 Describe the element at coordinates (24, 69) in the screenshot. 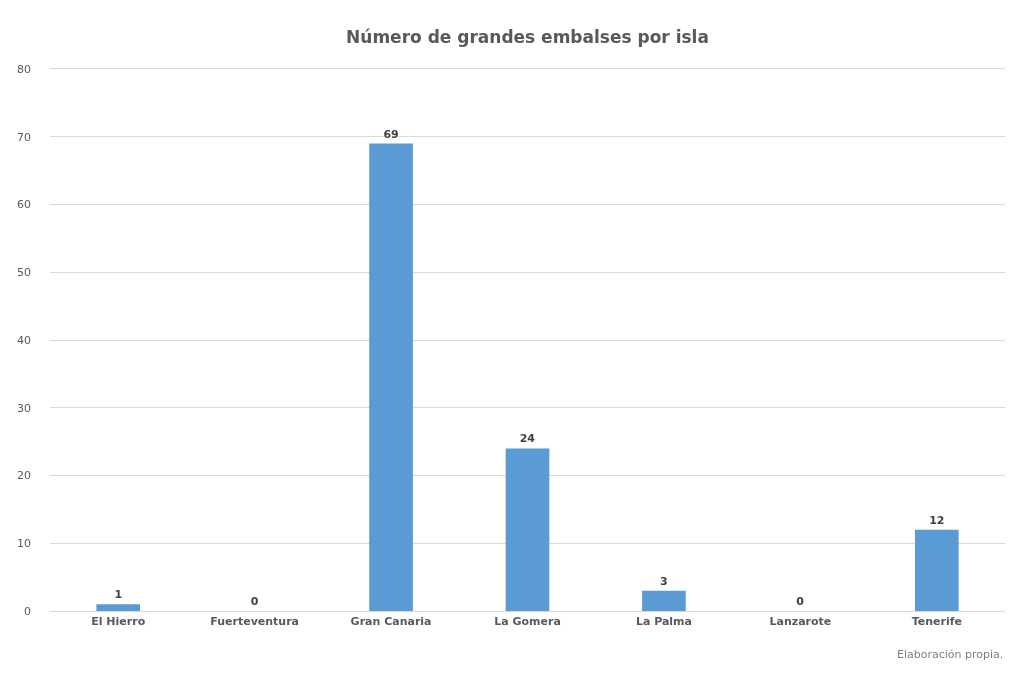

I see `y-tick-label: 80` at that location.